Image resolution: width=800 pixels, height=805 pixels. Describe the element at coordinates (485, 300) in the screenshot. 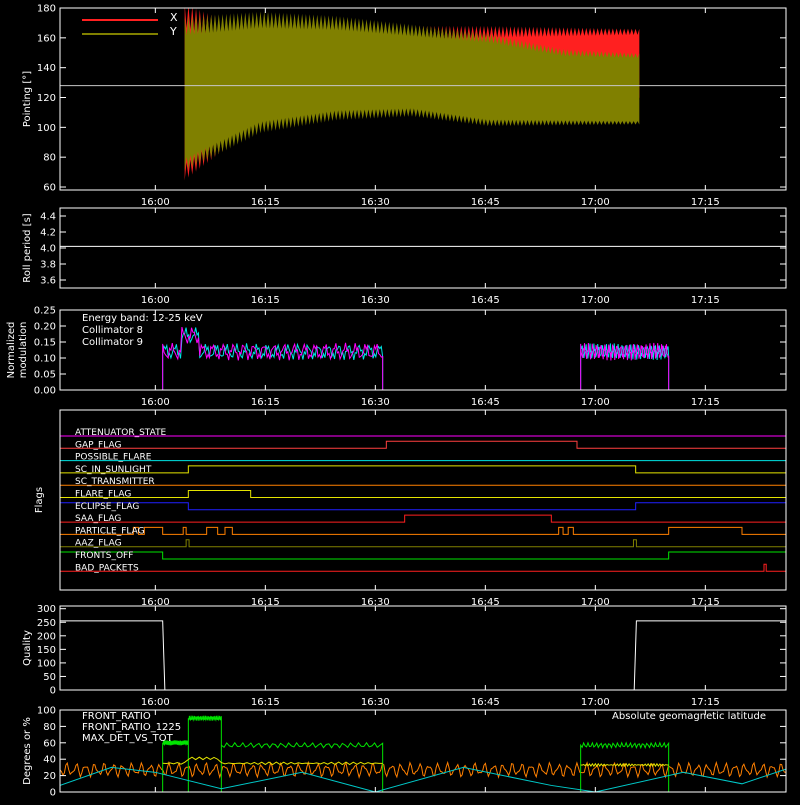

I see `panel-1-xtick-label: 16:45` at that location.